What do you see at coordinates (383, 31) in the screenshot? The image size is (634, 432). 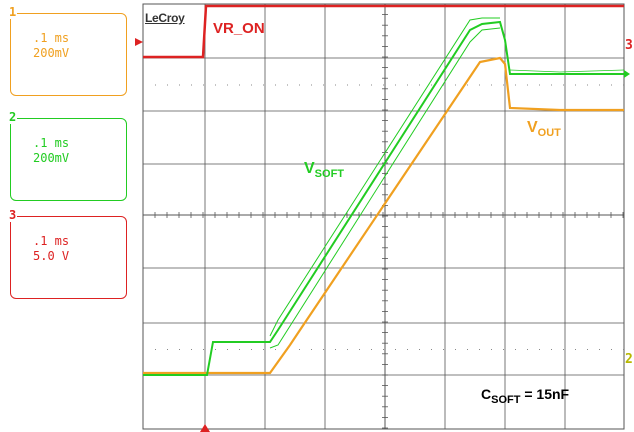 I see `vr-on-trace` at bounding box center [383, 31].